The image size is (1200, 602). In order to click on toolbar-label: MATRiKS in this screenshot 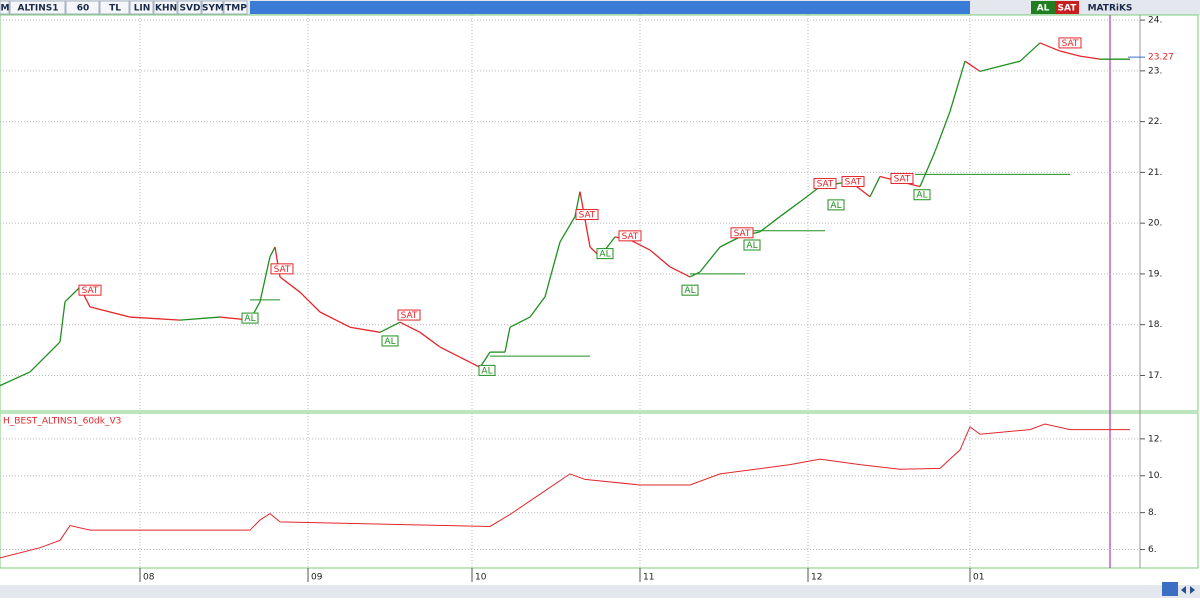, I will do `click(1110, 9)`.